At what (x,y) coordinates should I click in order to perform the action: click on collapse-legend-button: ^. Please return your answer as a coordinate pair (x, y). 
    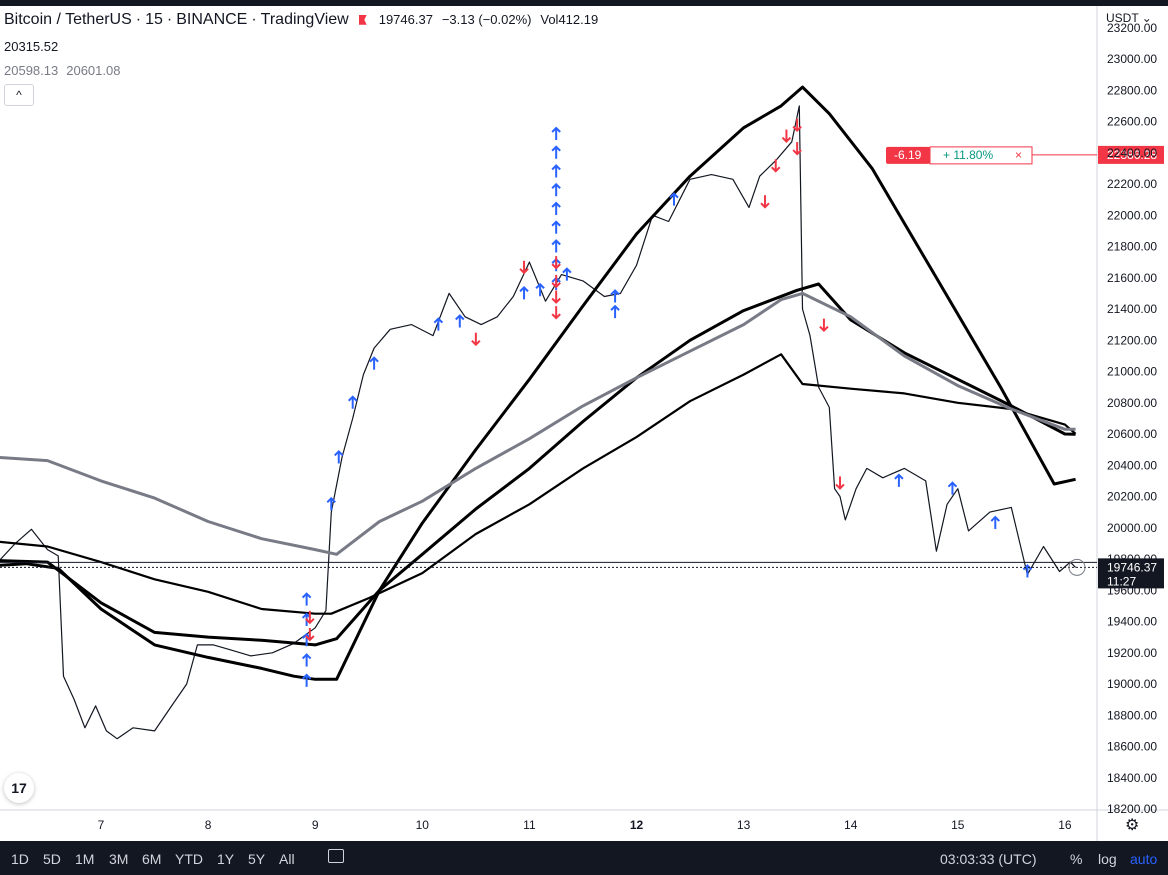
    Looking at the image, I should click on (19, 95).